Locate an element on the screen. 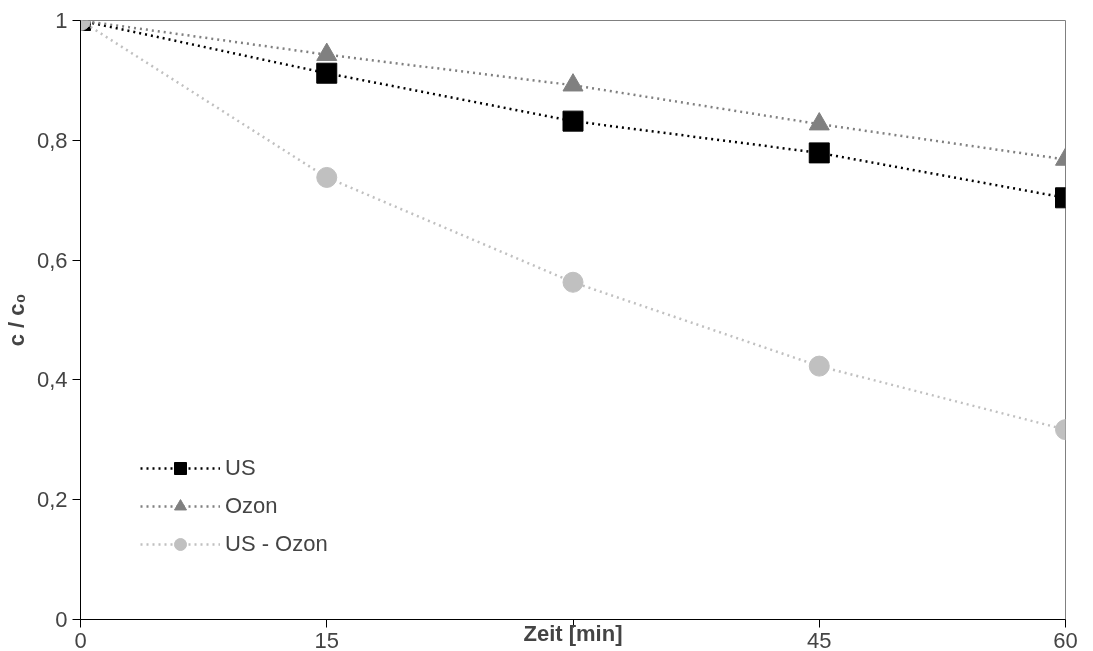 Image resolution: width=1093 pixels, height=651 pixels. y-tick-label: 1 is located at coordinates (61, 20).